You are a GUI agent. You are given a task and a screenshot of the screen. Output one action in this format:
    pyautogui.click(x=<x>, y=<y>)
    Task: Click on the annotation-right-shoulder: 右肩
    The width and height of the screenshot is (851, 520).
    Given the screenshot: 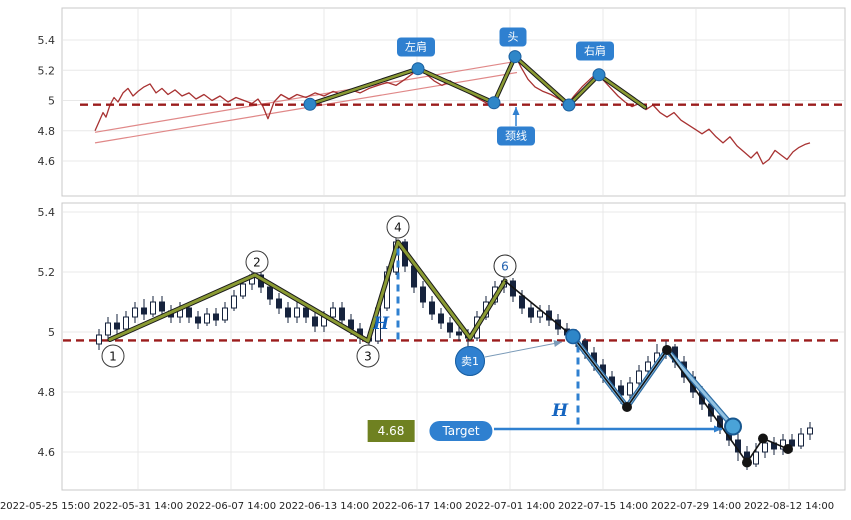 What is the action you would take?
    pyautogui.click(x=595, y=51)
    